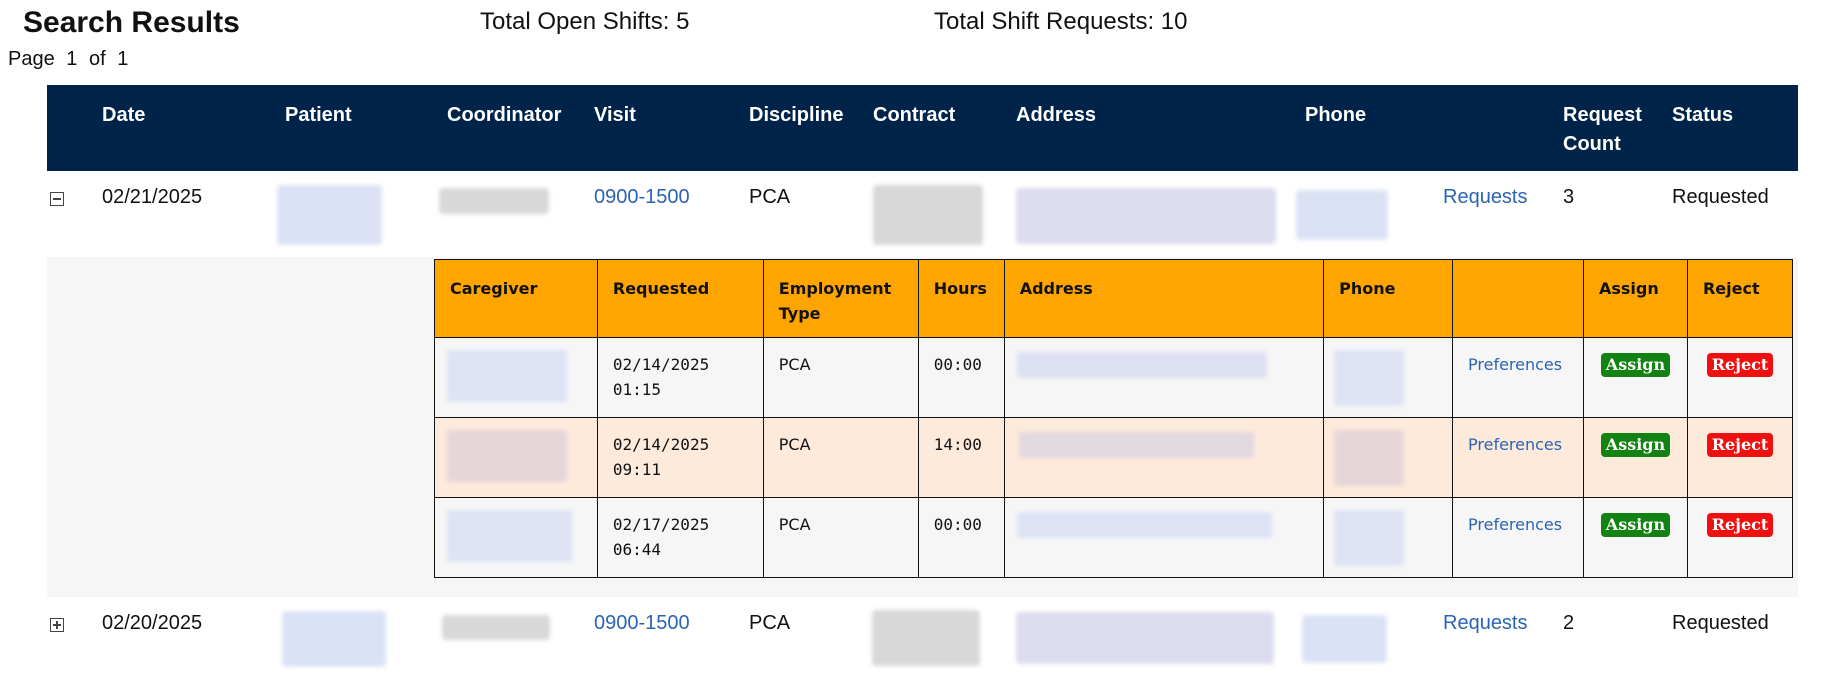 The width and height of the screenshot is (1832, 674). I want to click on col-patient: Patient, so click(318, 115).